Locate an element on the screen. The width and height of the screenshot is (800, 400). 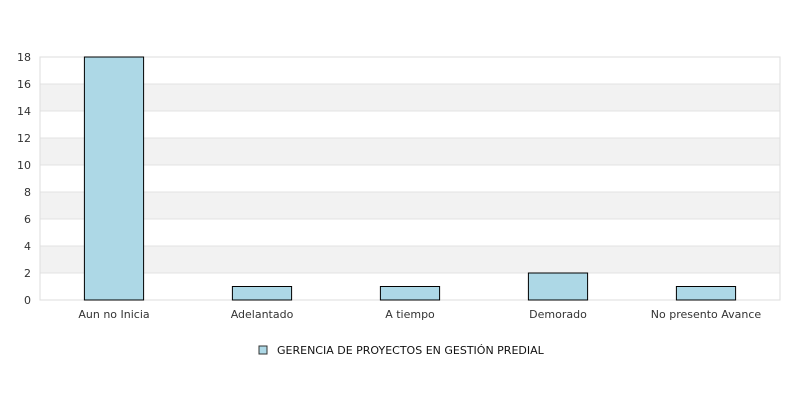
y-tick-label: 16 is located at coordinates (24, 84).